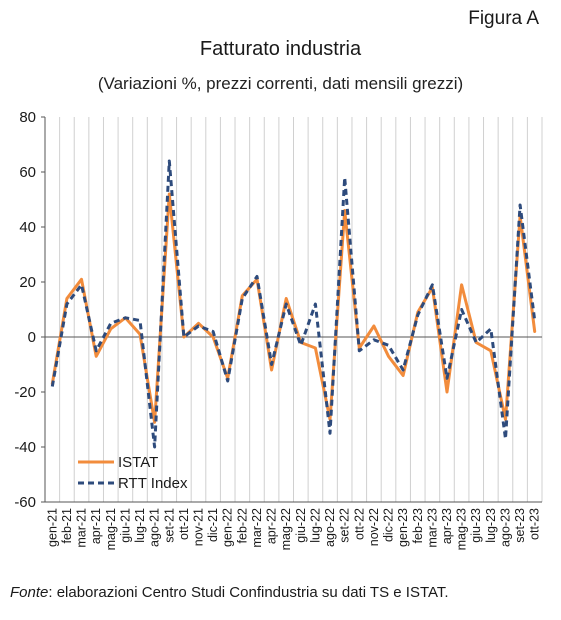 Image resolution: width=561 pixels, height=620 pixels. I want to click on x-tick-label: ott-23, so click(535, 524).